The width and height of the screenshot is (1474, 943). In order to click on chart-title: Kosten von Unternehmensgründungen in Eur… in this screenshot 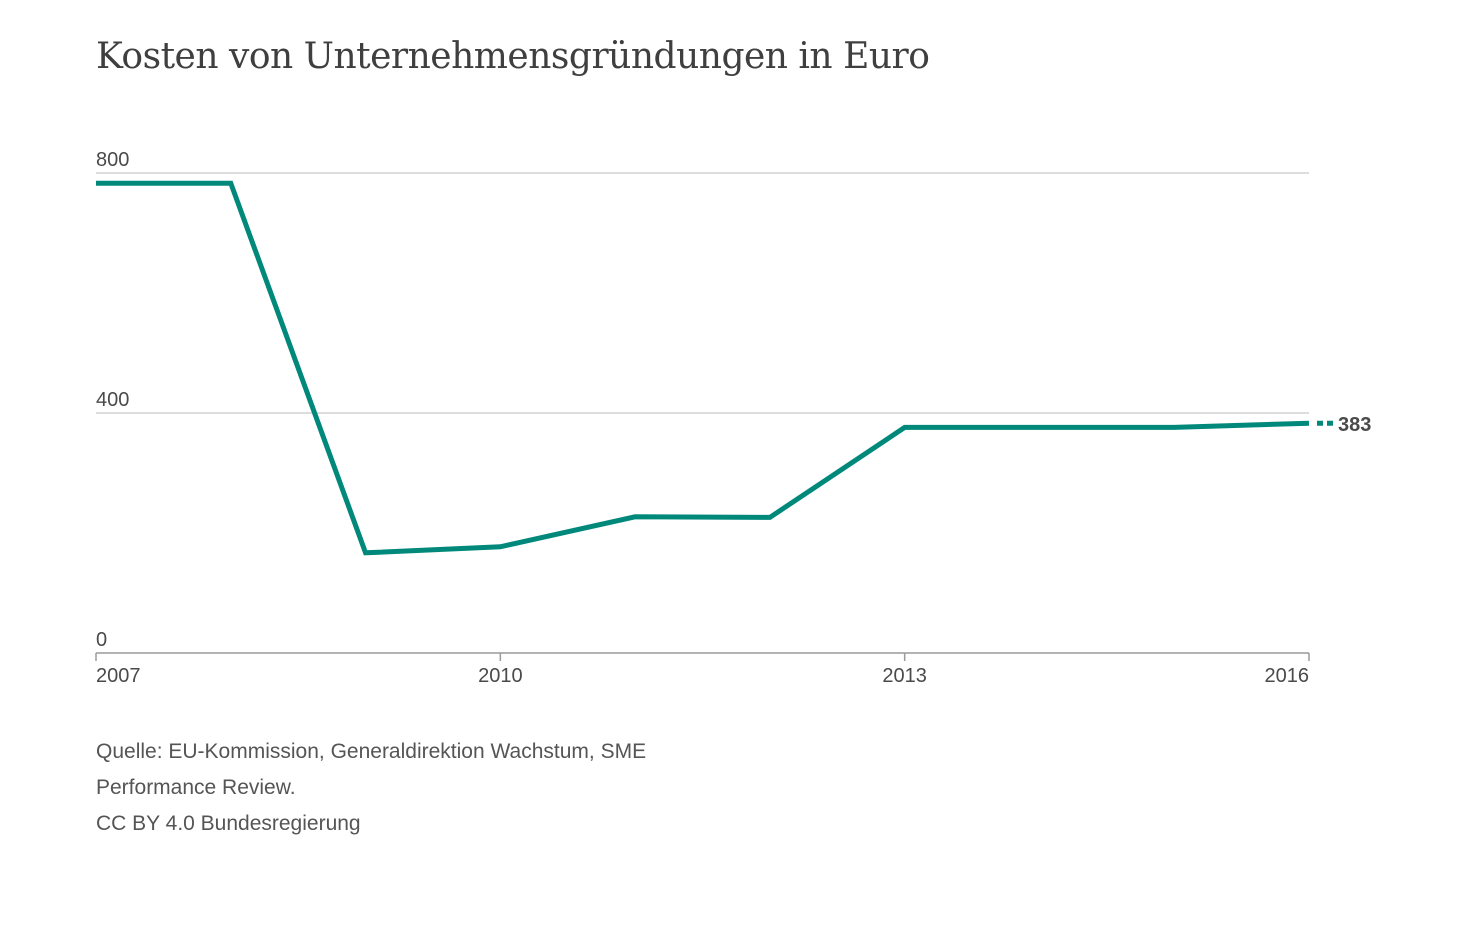, I will do `click(513, 56)`.